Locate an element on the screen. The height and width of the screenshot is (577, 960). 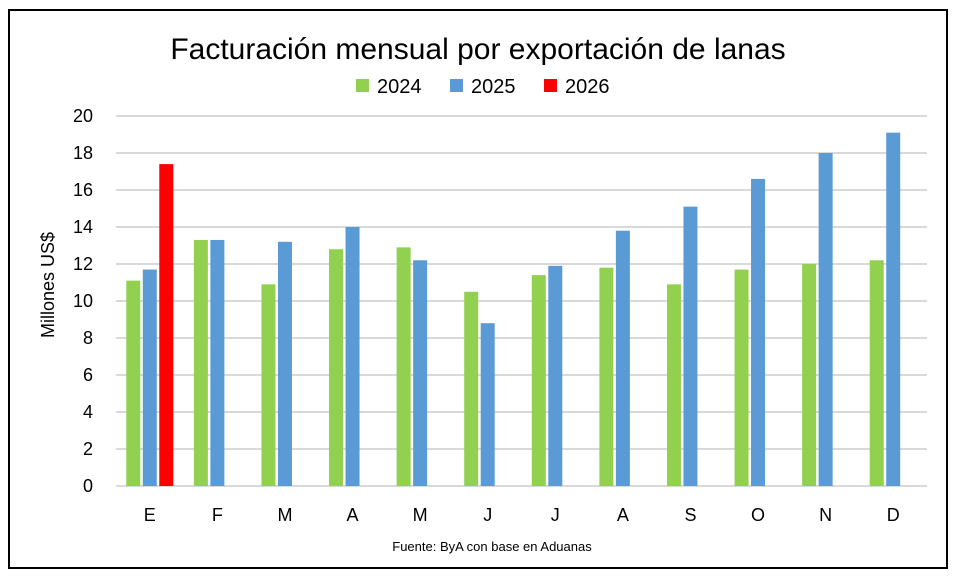
y-axis-label: Millones US$ is located at coordinates (48, 285).